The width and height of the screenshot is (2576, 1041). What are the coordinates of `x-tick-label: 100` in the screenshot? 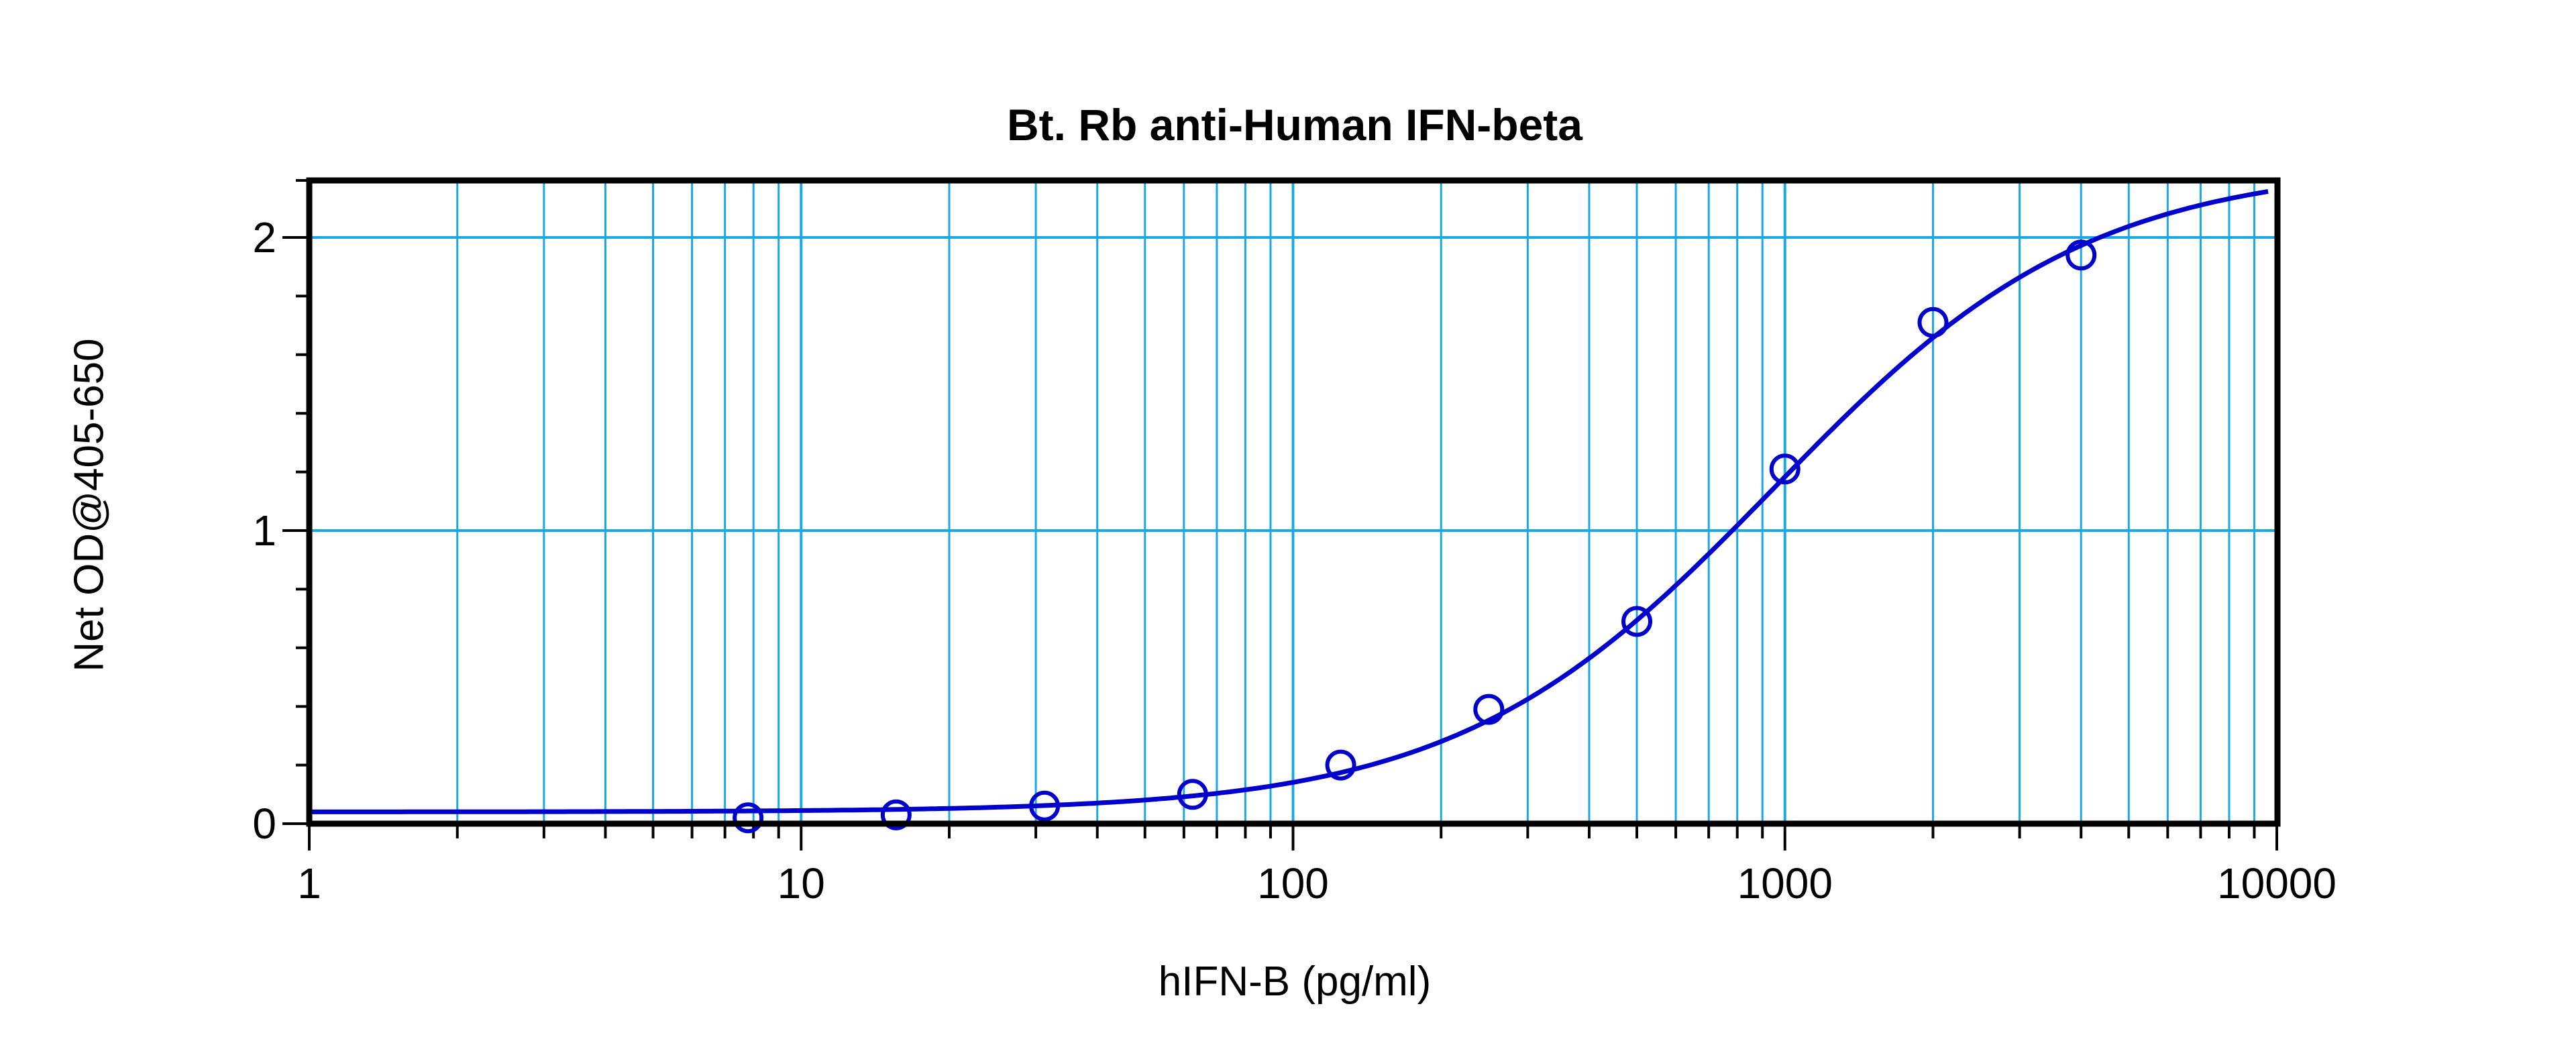 It's located at (1293, 883).